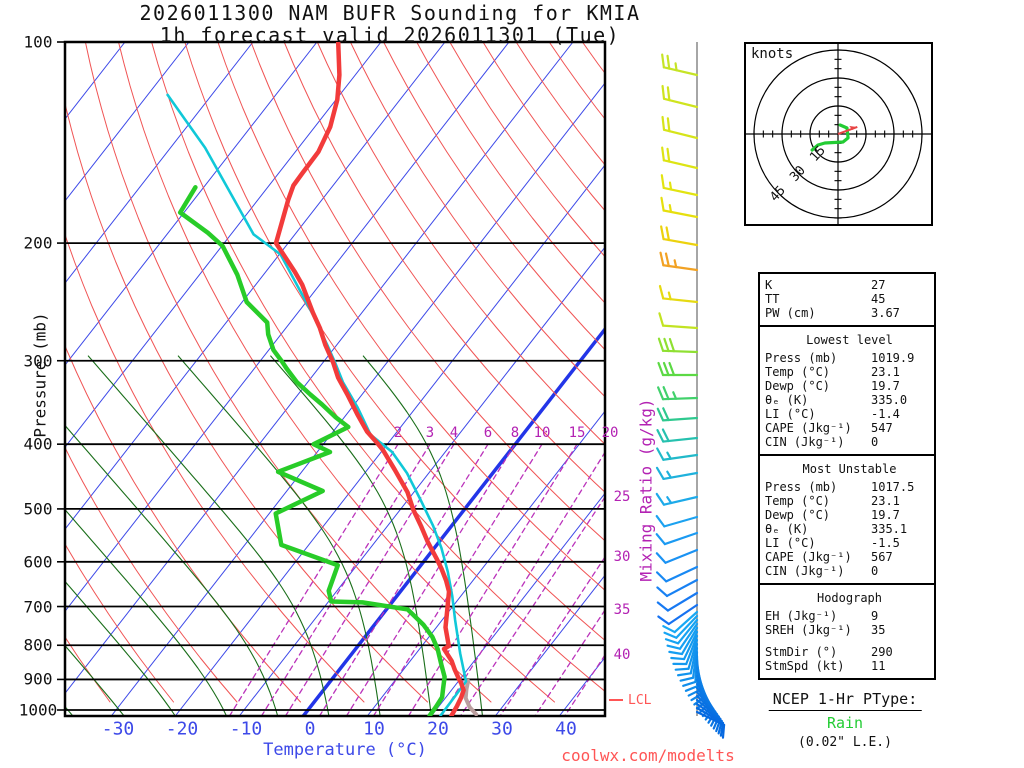 The width and height of the screenshot is (1024, 768). What do you see at coordinates (390, 35) in the screenshot?
I see `chart-title-line2: 1h forecast valid 2026011301 (Tue)` at bounding box center [390, 35].